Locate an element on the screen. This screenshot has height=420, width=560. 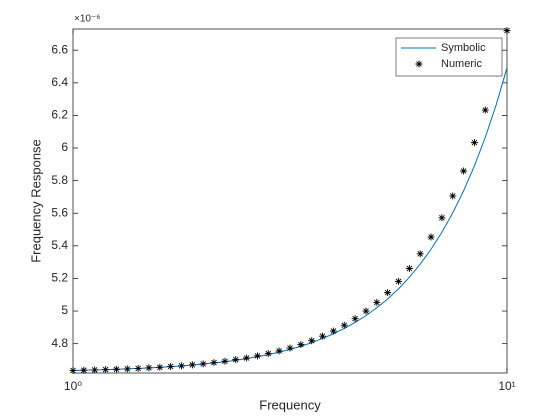
y-axis-label: Frequency Response is located at coordinates (35, 201).